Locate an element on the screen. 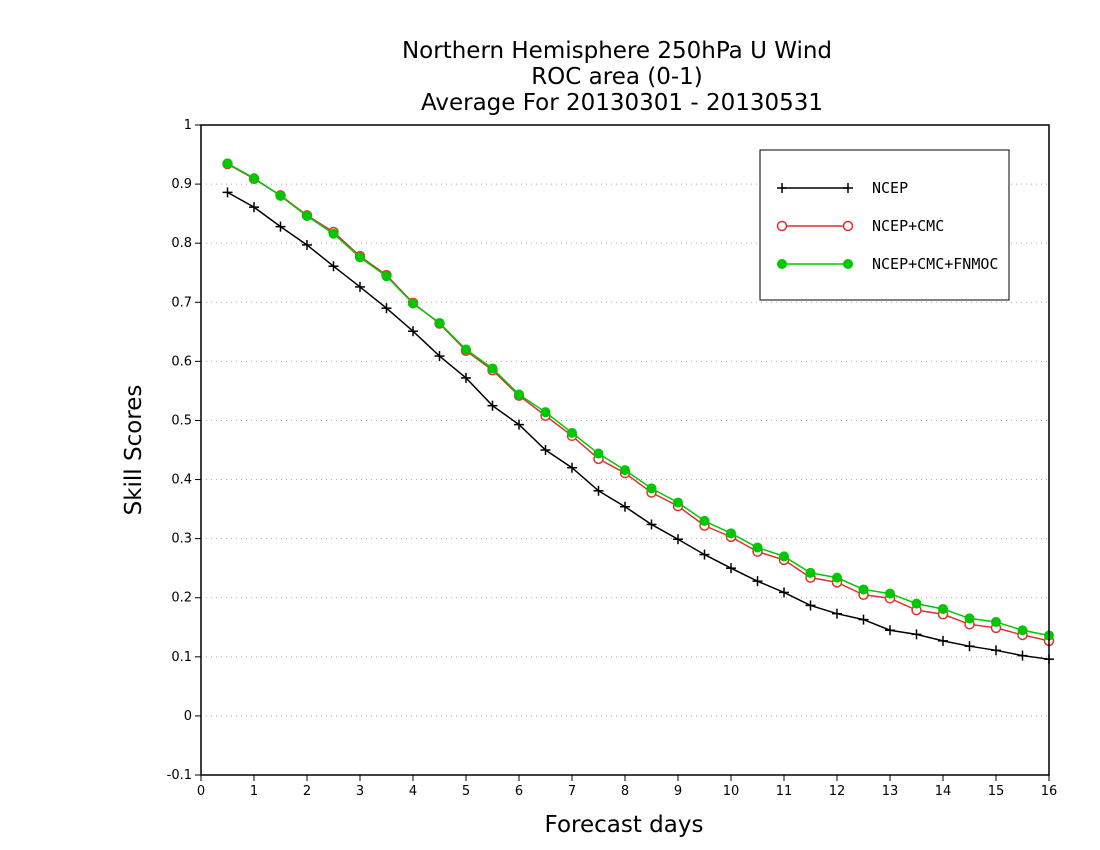 Image resolution: width=1100 pixels, height=850 pixels. y-tick-label: 0.2 is located at coordinates (181, 598).